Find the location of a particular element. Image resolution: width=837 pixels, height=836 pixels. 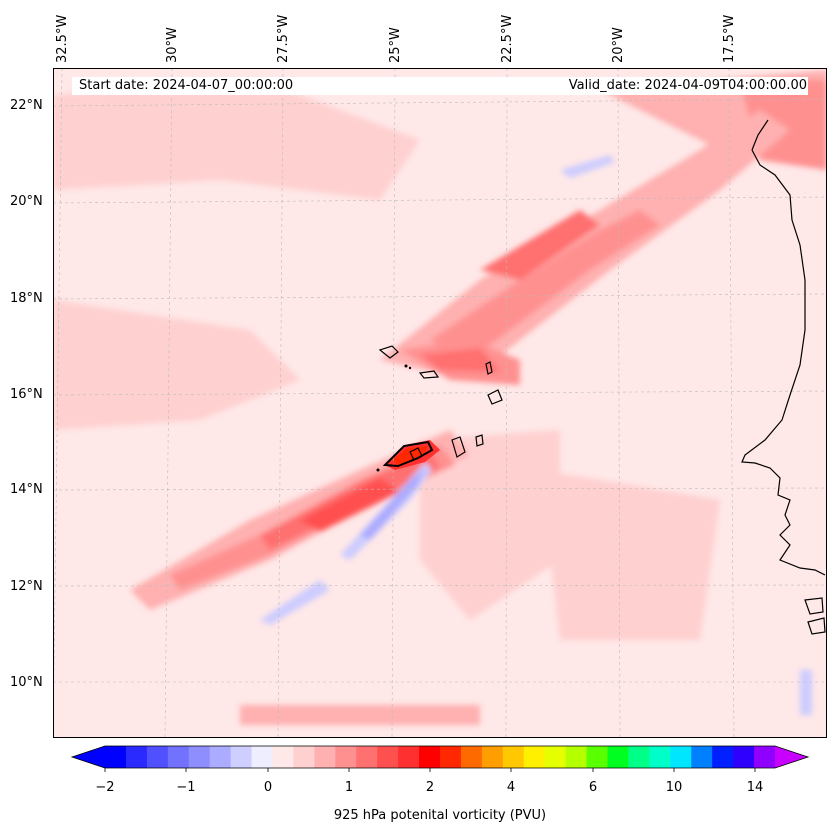

colorbar-tick-label: 2 is located at coordinates (430, 787).